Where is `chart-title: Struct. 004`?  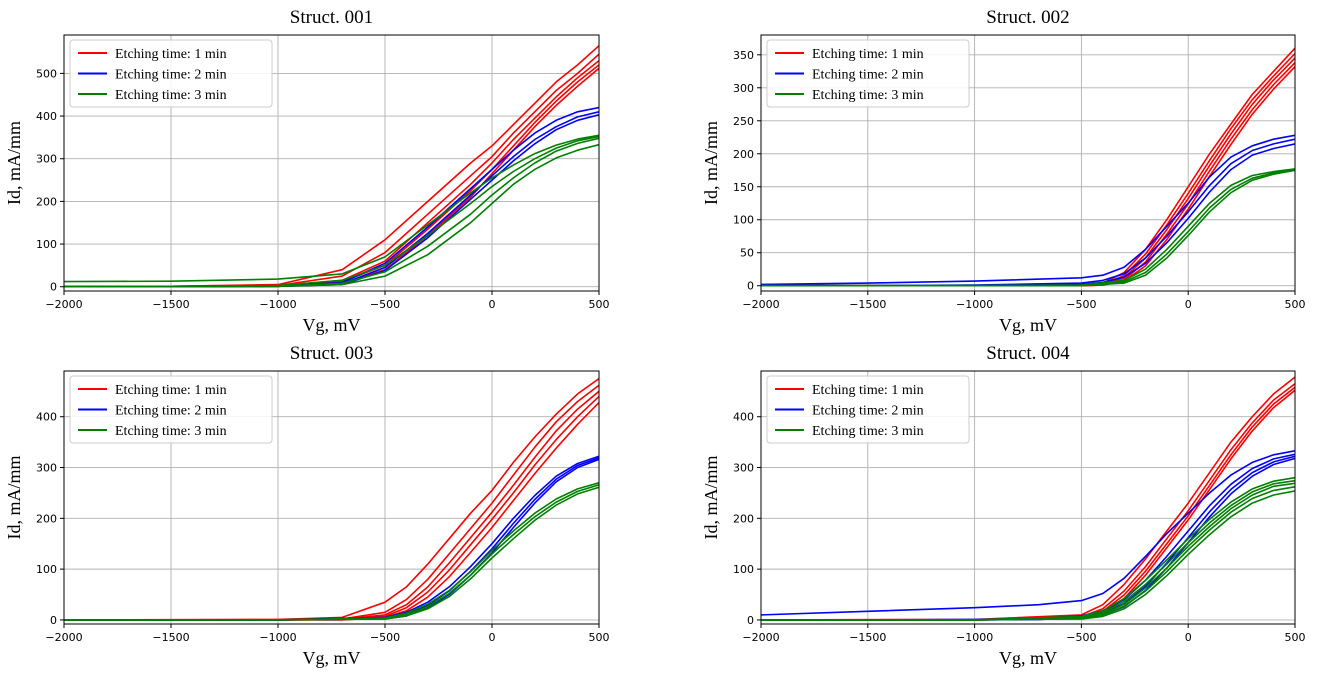
chart-title: Struct. 004 is located at coordinates (1028, 353).